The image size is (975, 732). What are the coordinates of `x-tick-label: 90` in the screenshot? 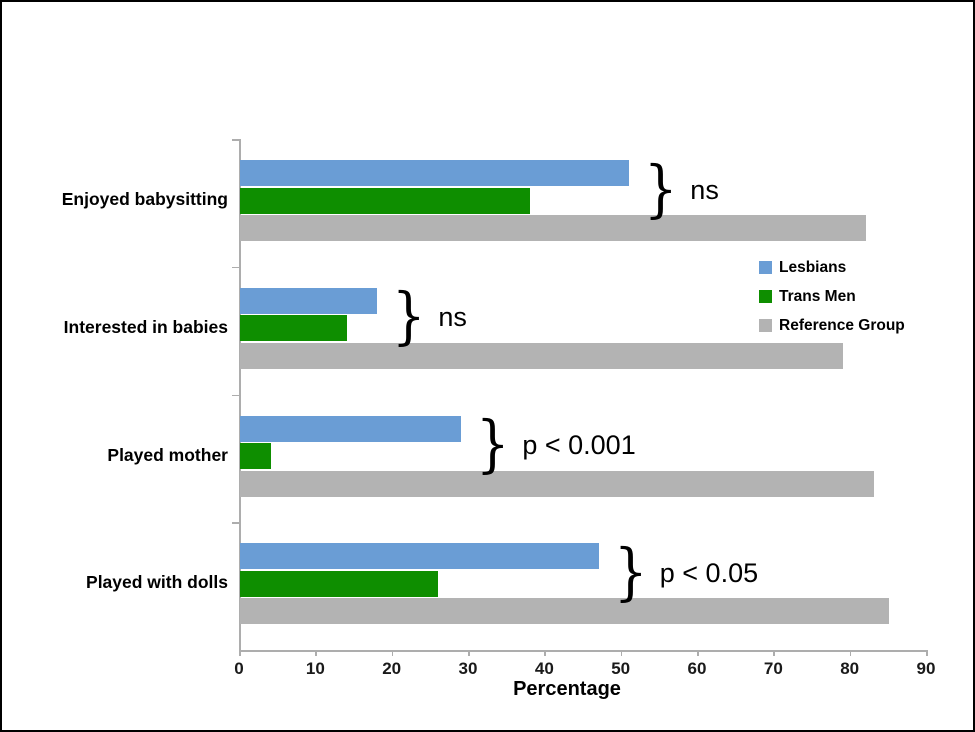 It's located at (926, 668).